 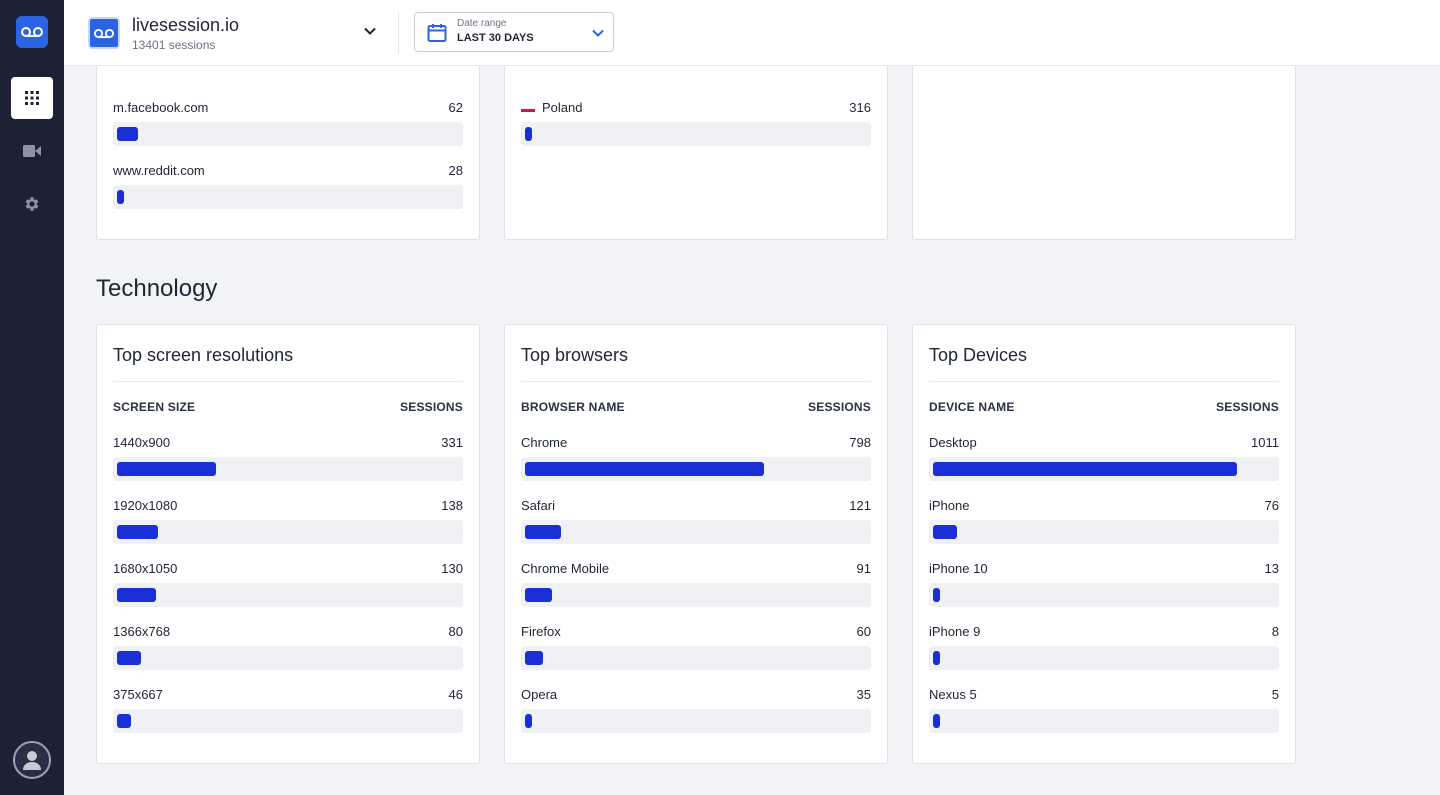 What do you see at coordinates (539, 694) in the screenshot?
I see `row-label: Opera` at bounding box center [539, 694].